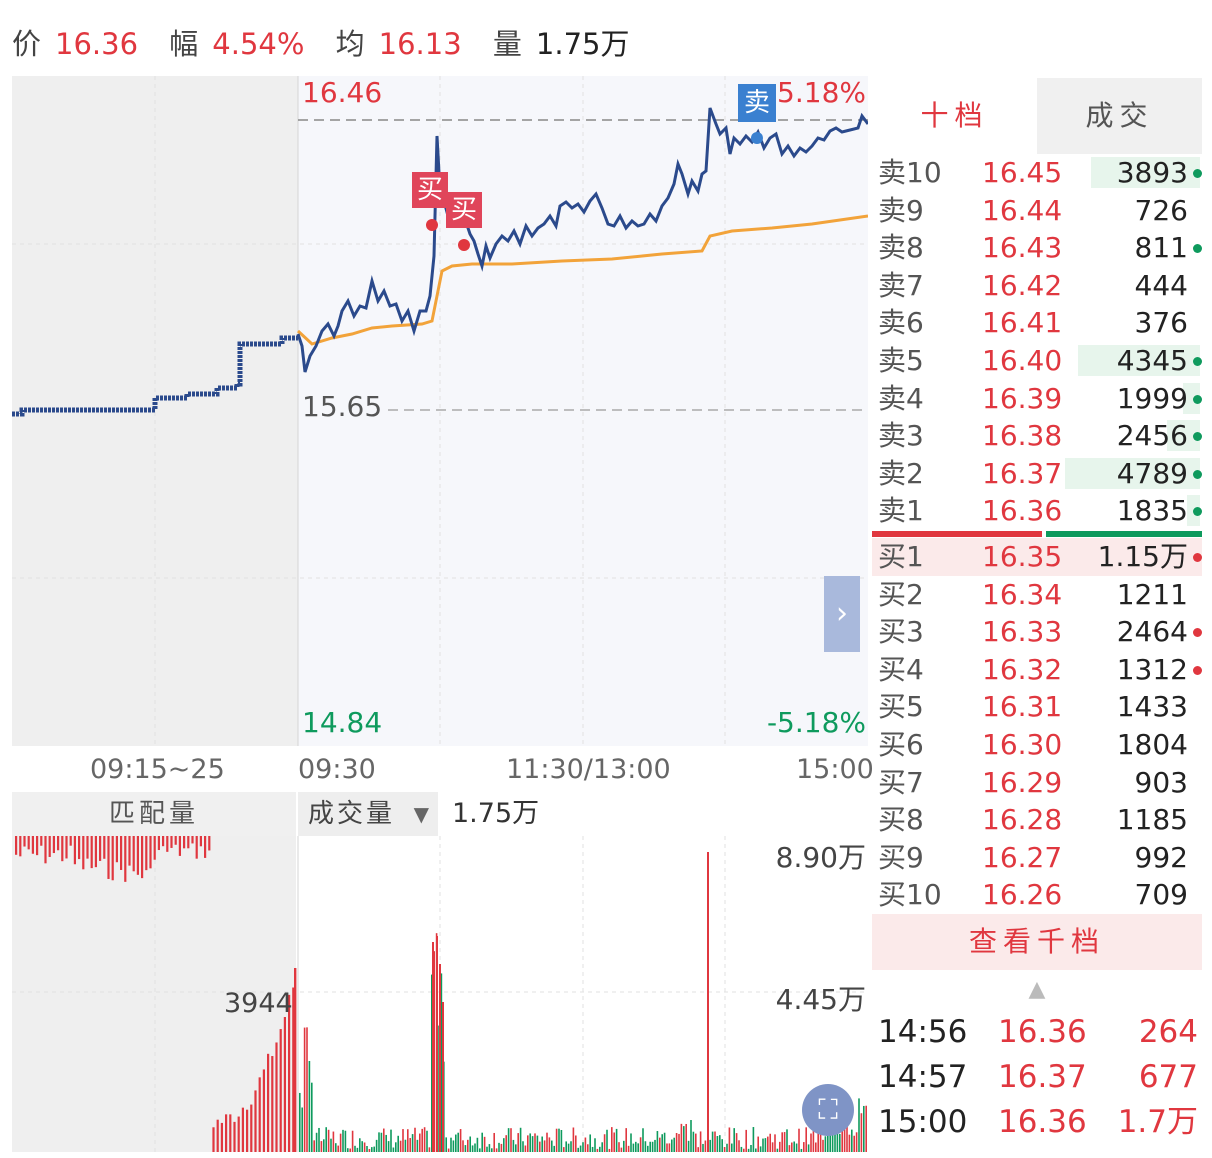 This screenshot has width=1212, height=1158. I want to click on ask-level-label: 卖8, so click(901, 248).